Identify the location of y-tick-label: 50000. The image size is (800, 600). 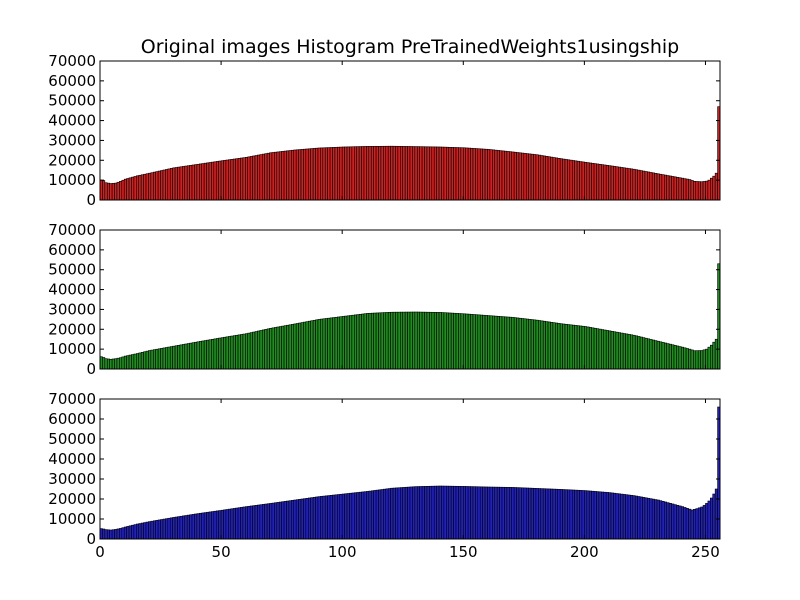
(72, 270).